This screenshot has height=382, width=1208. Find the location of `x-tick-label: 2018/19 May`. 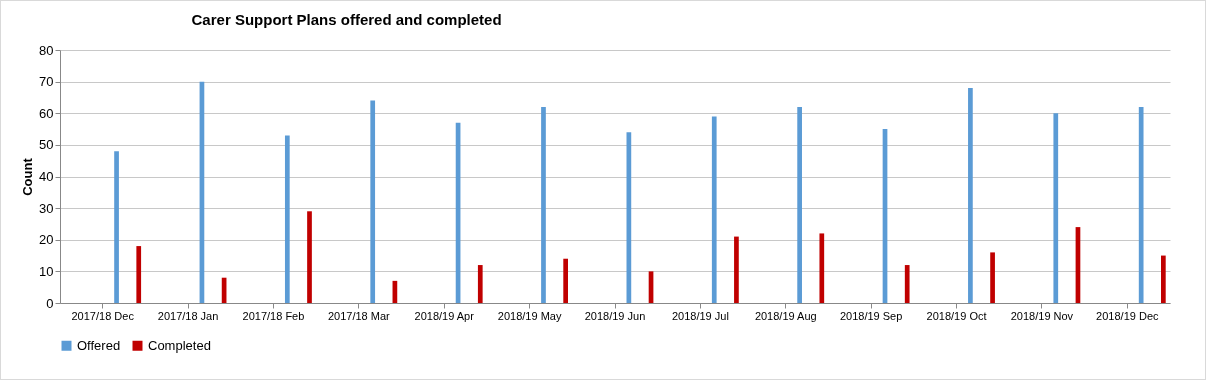

x-tick-label: 2018/19 May is located at coordinates (529, 315).